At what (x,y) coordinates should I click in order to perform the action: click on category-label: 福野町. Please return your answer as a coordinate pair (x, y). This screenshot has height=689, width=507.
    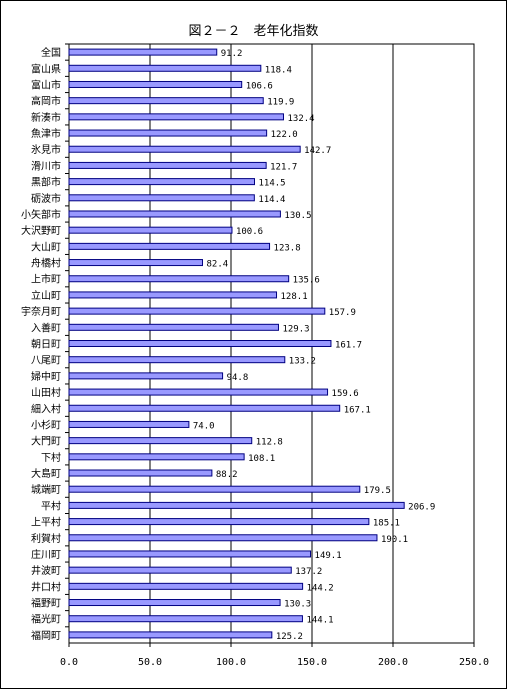
    Looking at the image, I should click on (46, 603).